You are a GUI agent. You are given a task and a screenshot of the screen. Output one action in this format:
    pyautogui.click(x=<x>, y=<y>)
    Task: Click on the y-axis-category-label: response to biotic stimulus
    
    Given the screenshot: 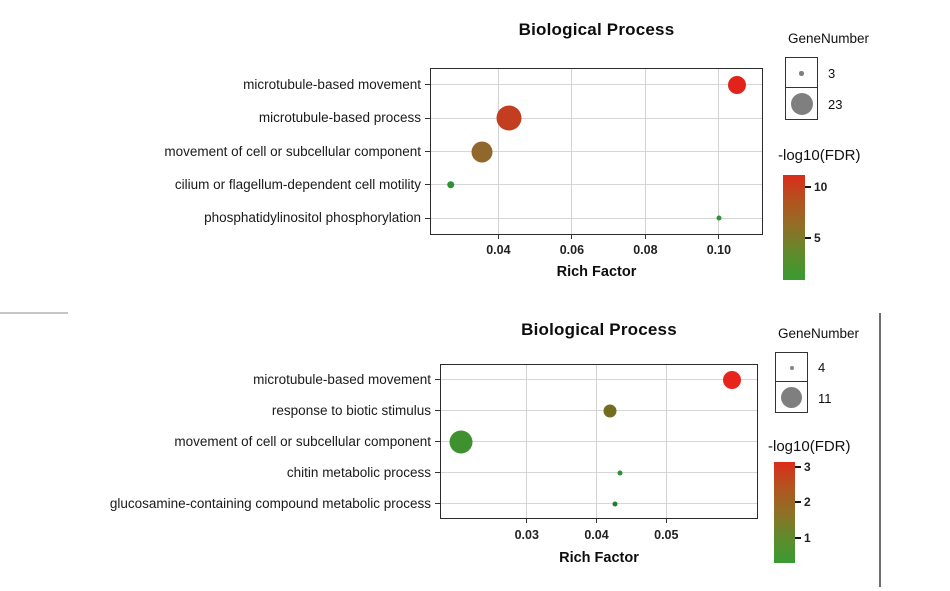 What is the action you would take?
    pyautogui.click(x=351, y=410)
    